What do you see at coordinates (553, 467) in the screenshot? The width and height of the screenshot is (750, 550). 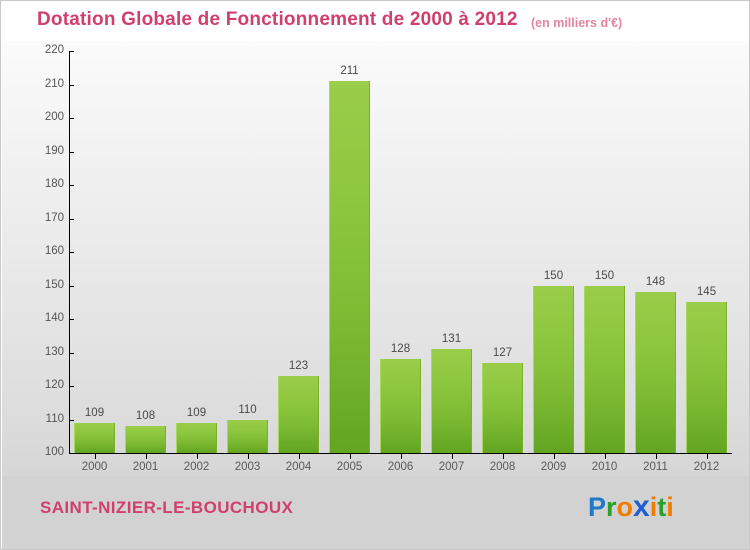 I see `x-axis-label: 2009` at bounding box center [553, 467].